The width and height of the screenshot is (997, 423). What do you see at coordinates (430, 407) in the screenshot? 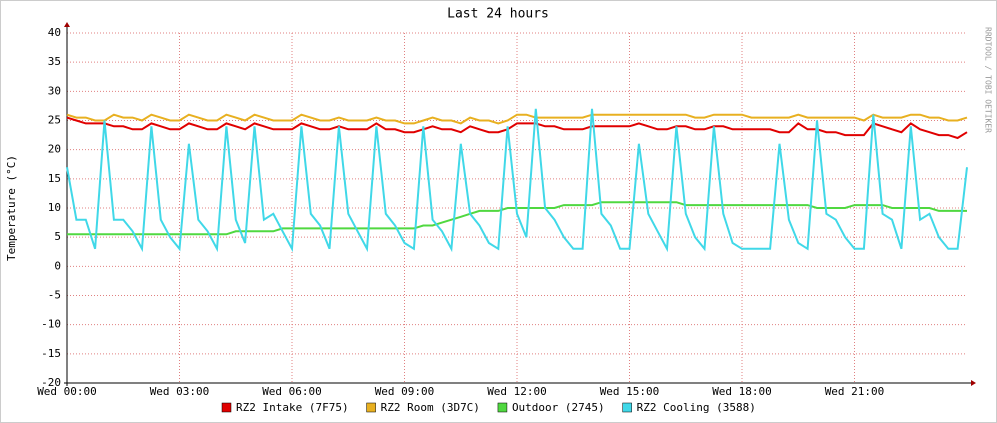
I see `legend-label: RZ2 Room (3D7C)` at bounding box center [430, 407].